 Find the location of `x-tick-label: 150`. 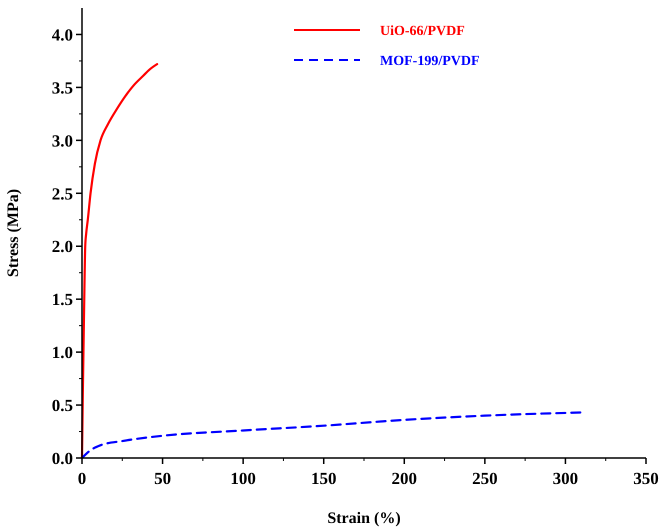

x-tick-label: 150 is located at coordinates (323, 478).